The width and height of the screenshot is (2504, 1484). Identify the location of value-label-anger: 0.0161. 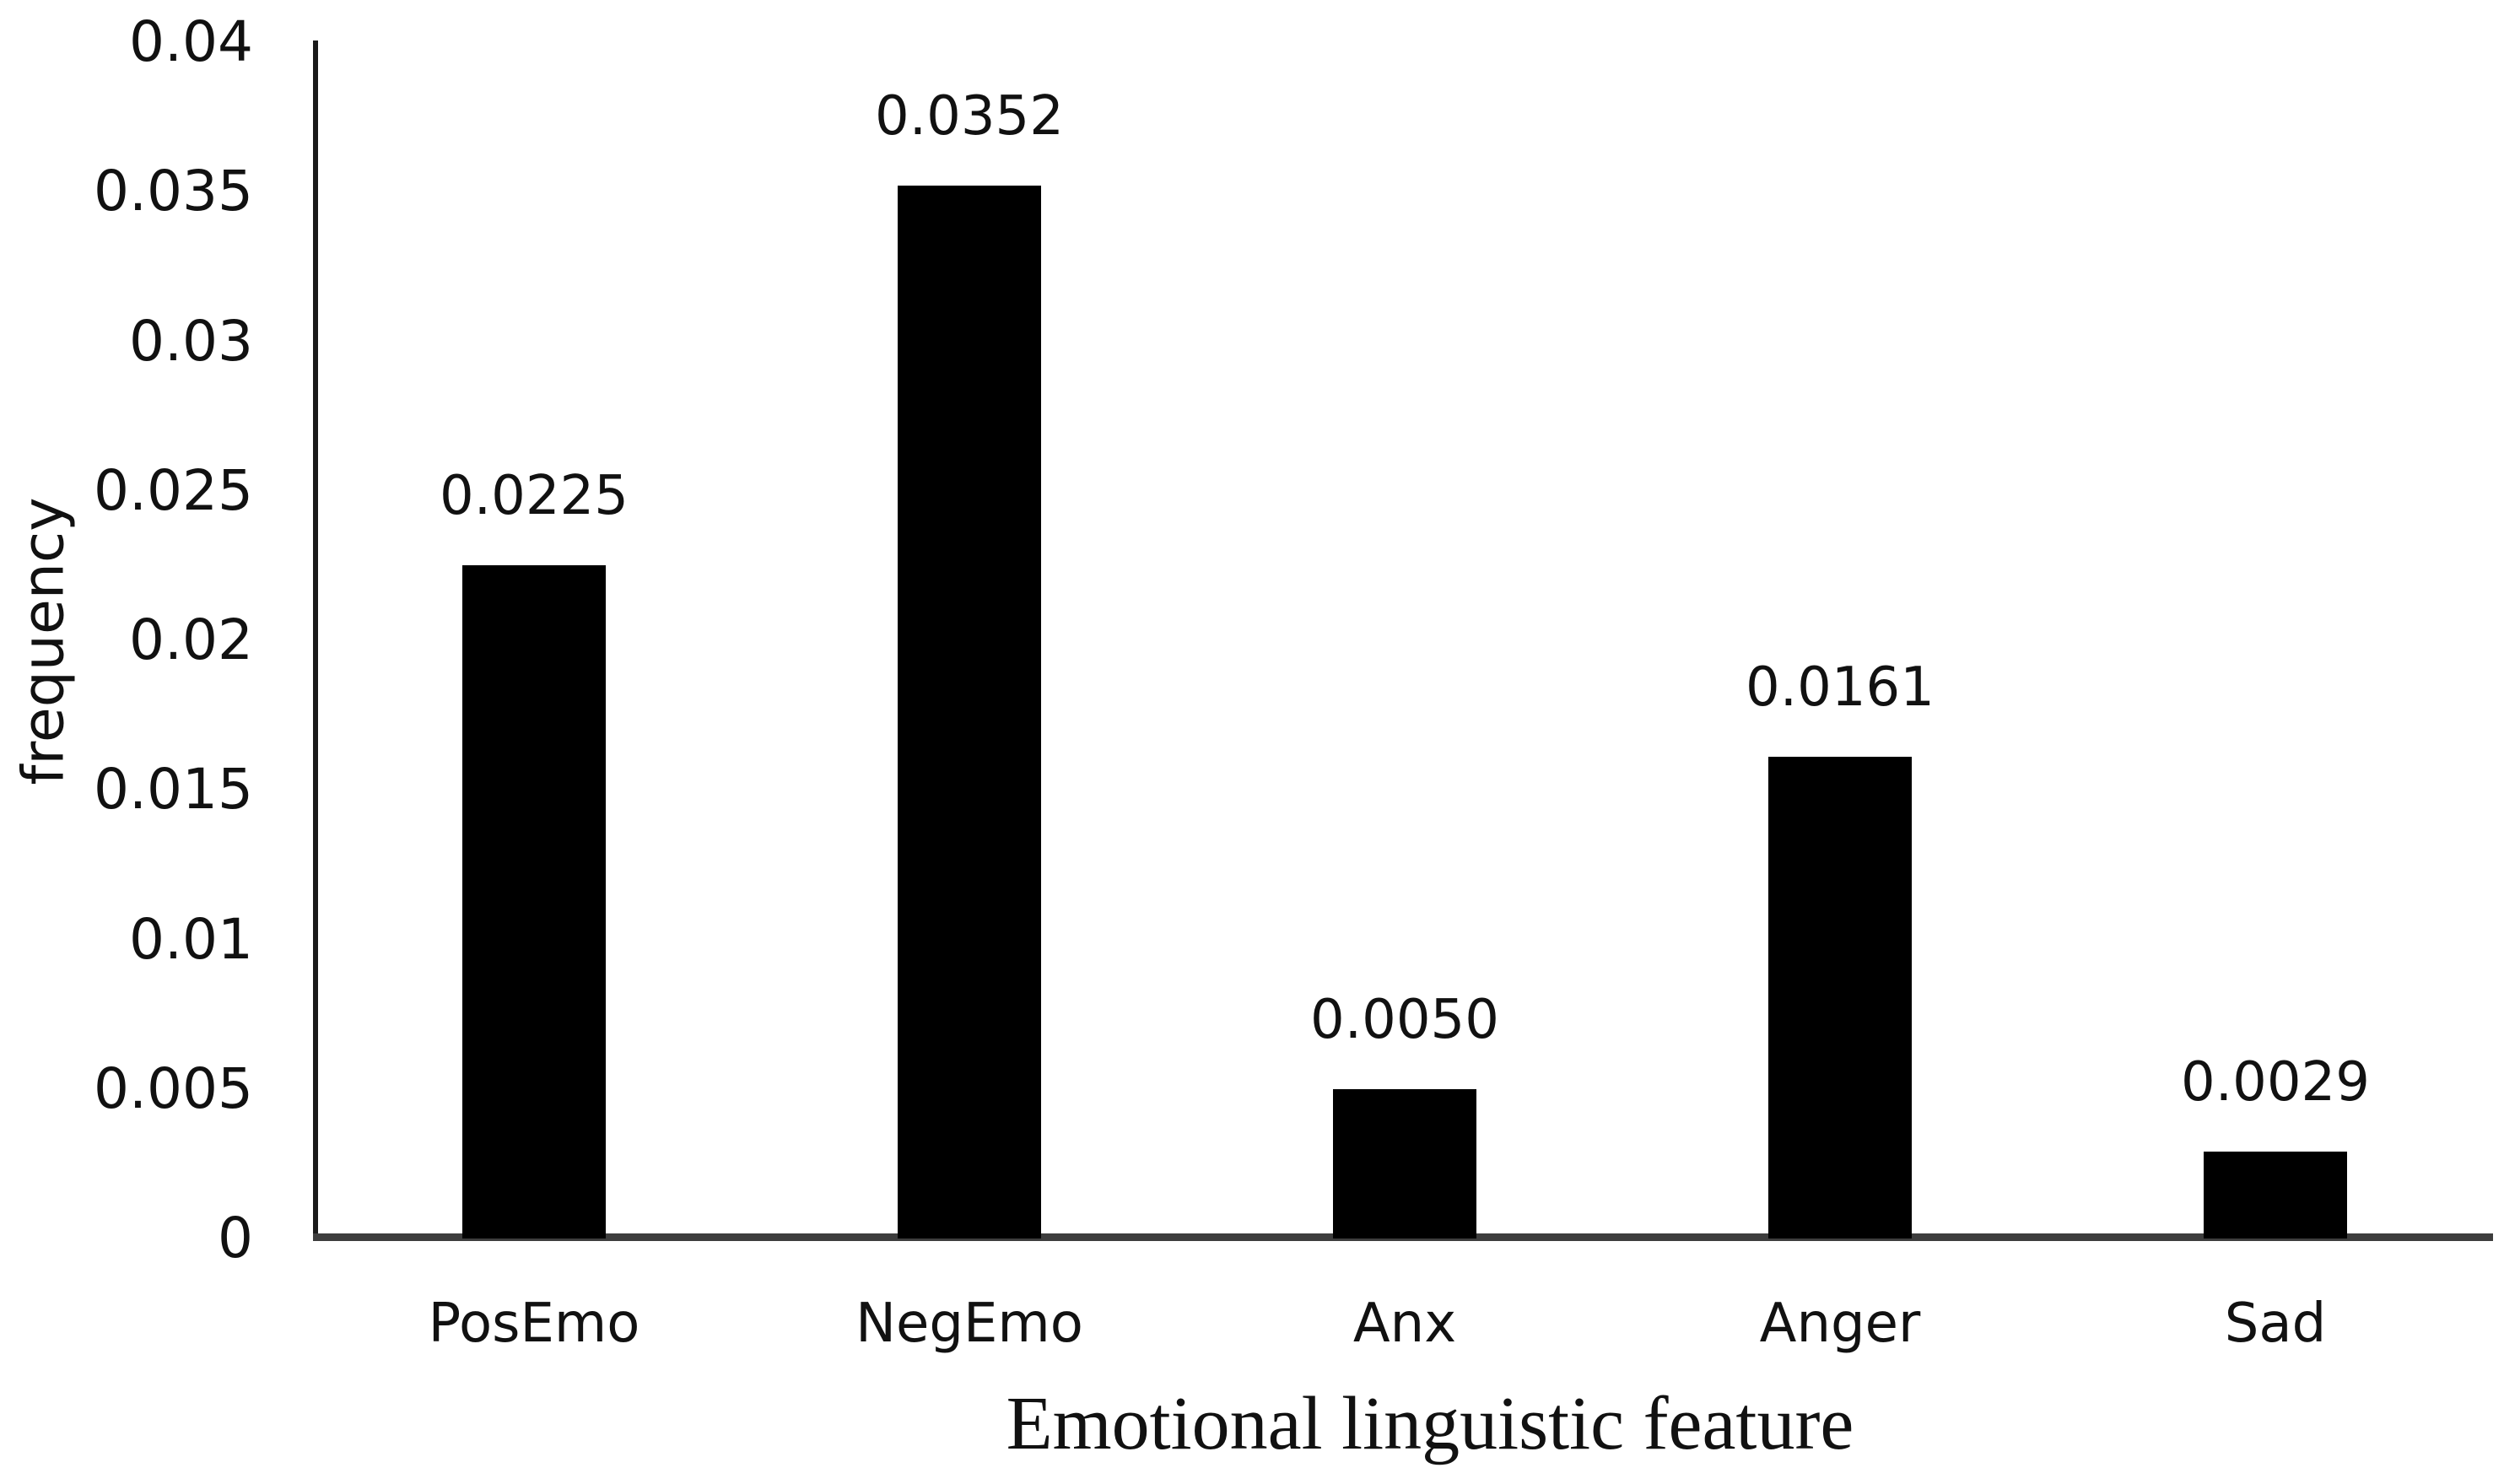
(1840, 688).